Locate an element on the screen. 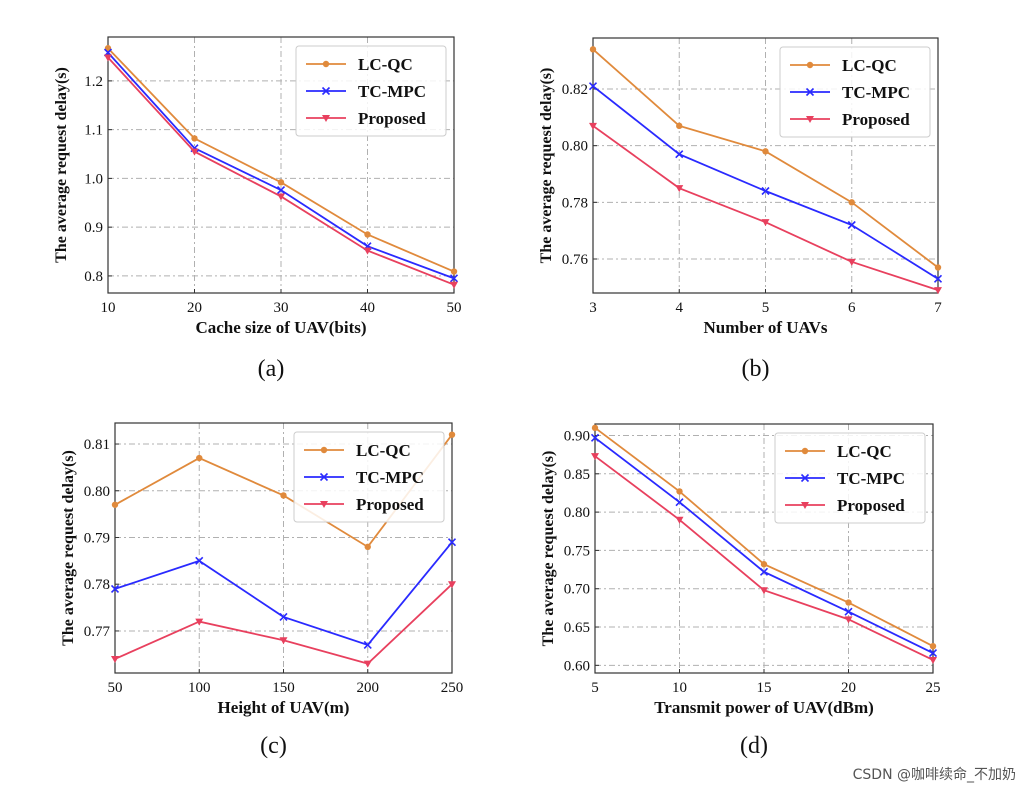 The height and width of the screenshot is (795, 1028). watermark: CSDN @咖啡续命_不加奶 is located at coordinates (934, 775).